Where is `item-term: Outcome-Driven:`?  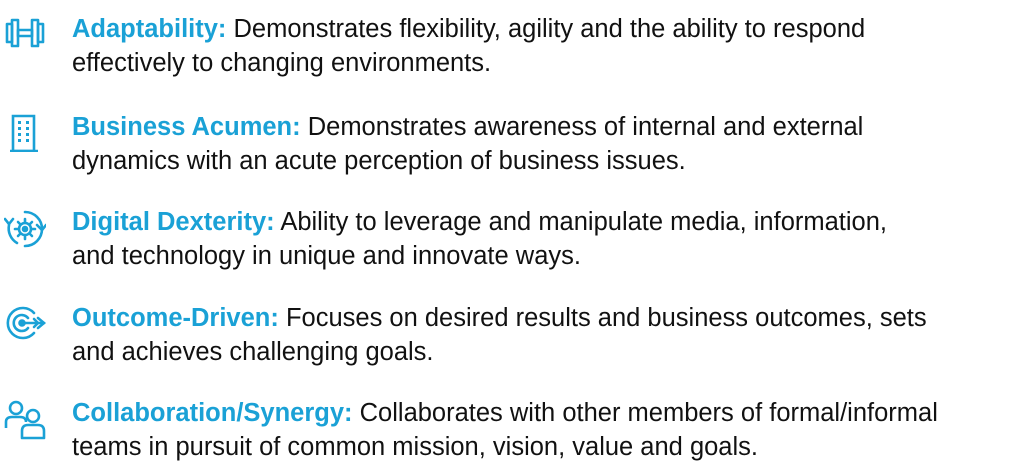
item-term: Outcome-Driven: is located at coordinates (175, 318).